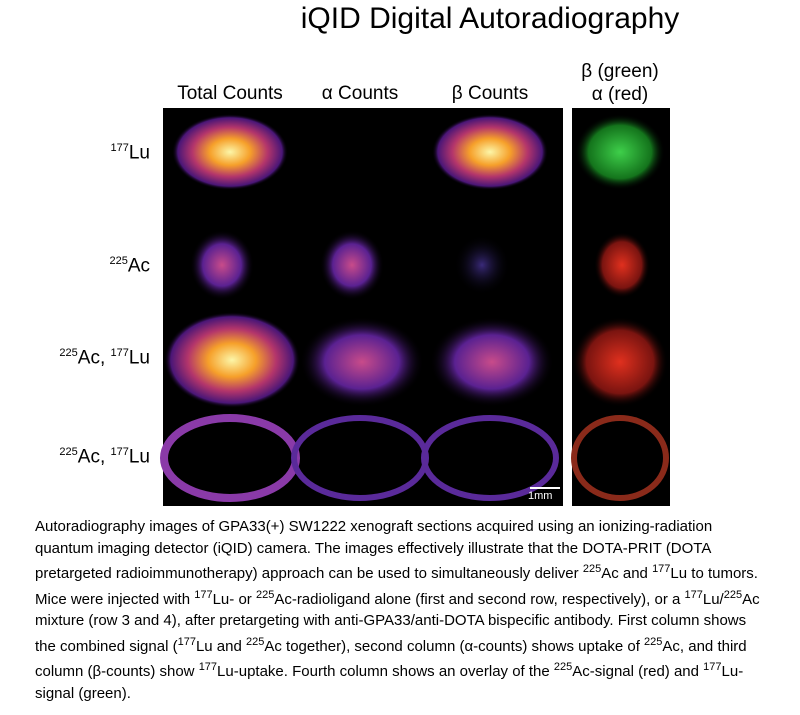 This screenshot has height=715, width=800. What do you see at coordinates (389, 682) in the screenshot?
I see `caption-text: Lu-signal (green).` at bounding box center [389, 682].